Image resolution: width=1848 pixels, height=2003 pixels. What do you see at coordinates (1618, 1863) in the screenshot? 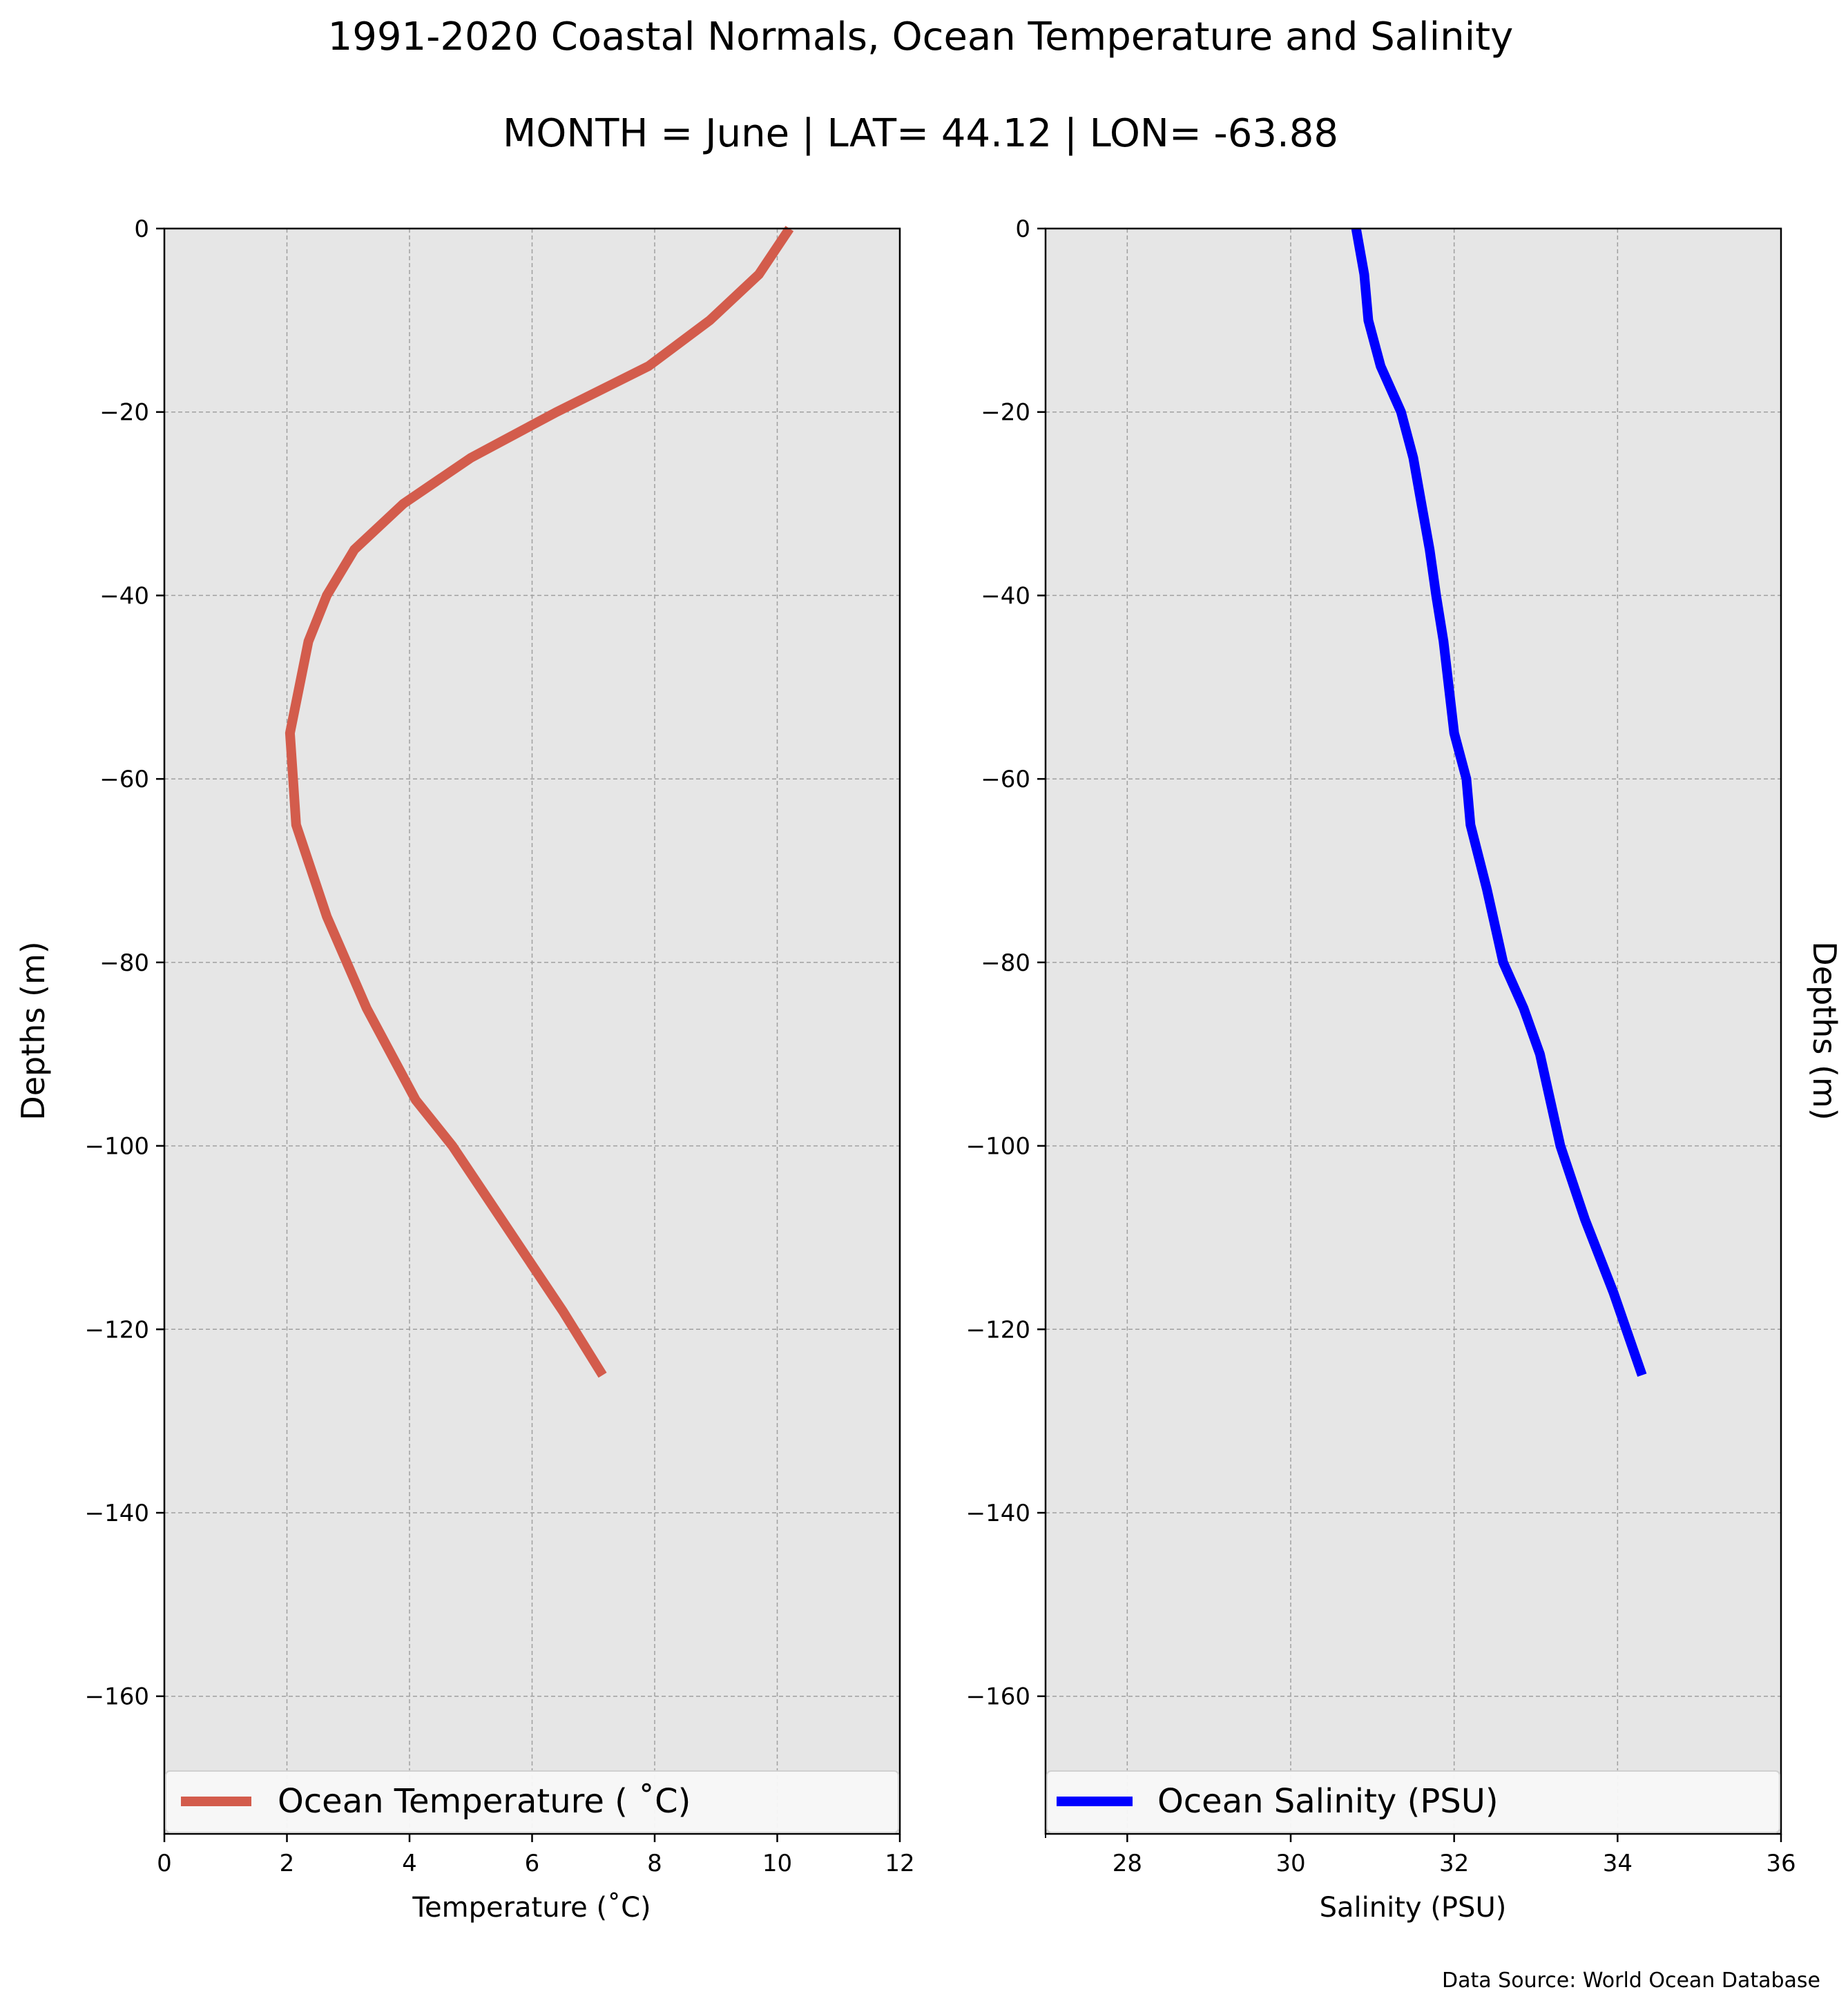
I see `salinity-x-tick-label: 34` at bounding box center [1618, 1863].